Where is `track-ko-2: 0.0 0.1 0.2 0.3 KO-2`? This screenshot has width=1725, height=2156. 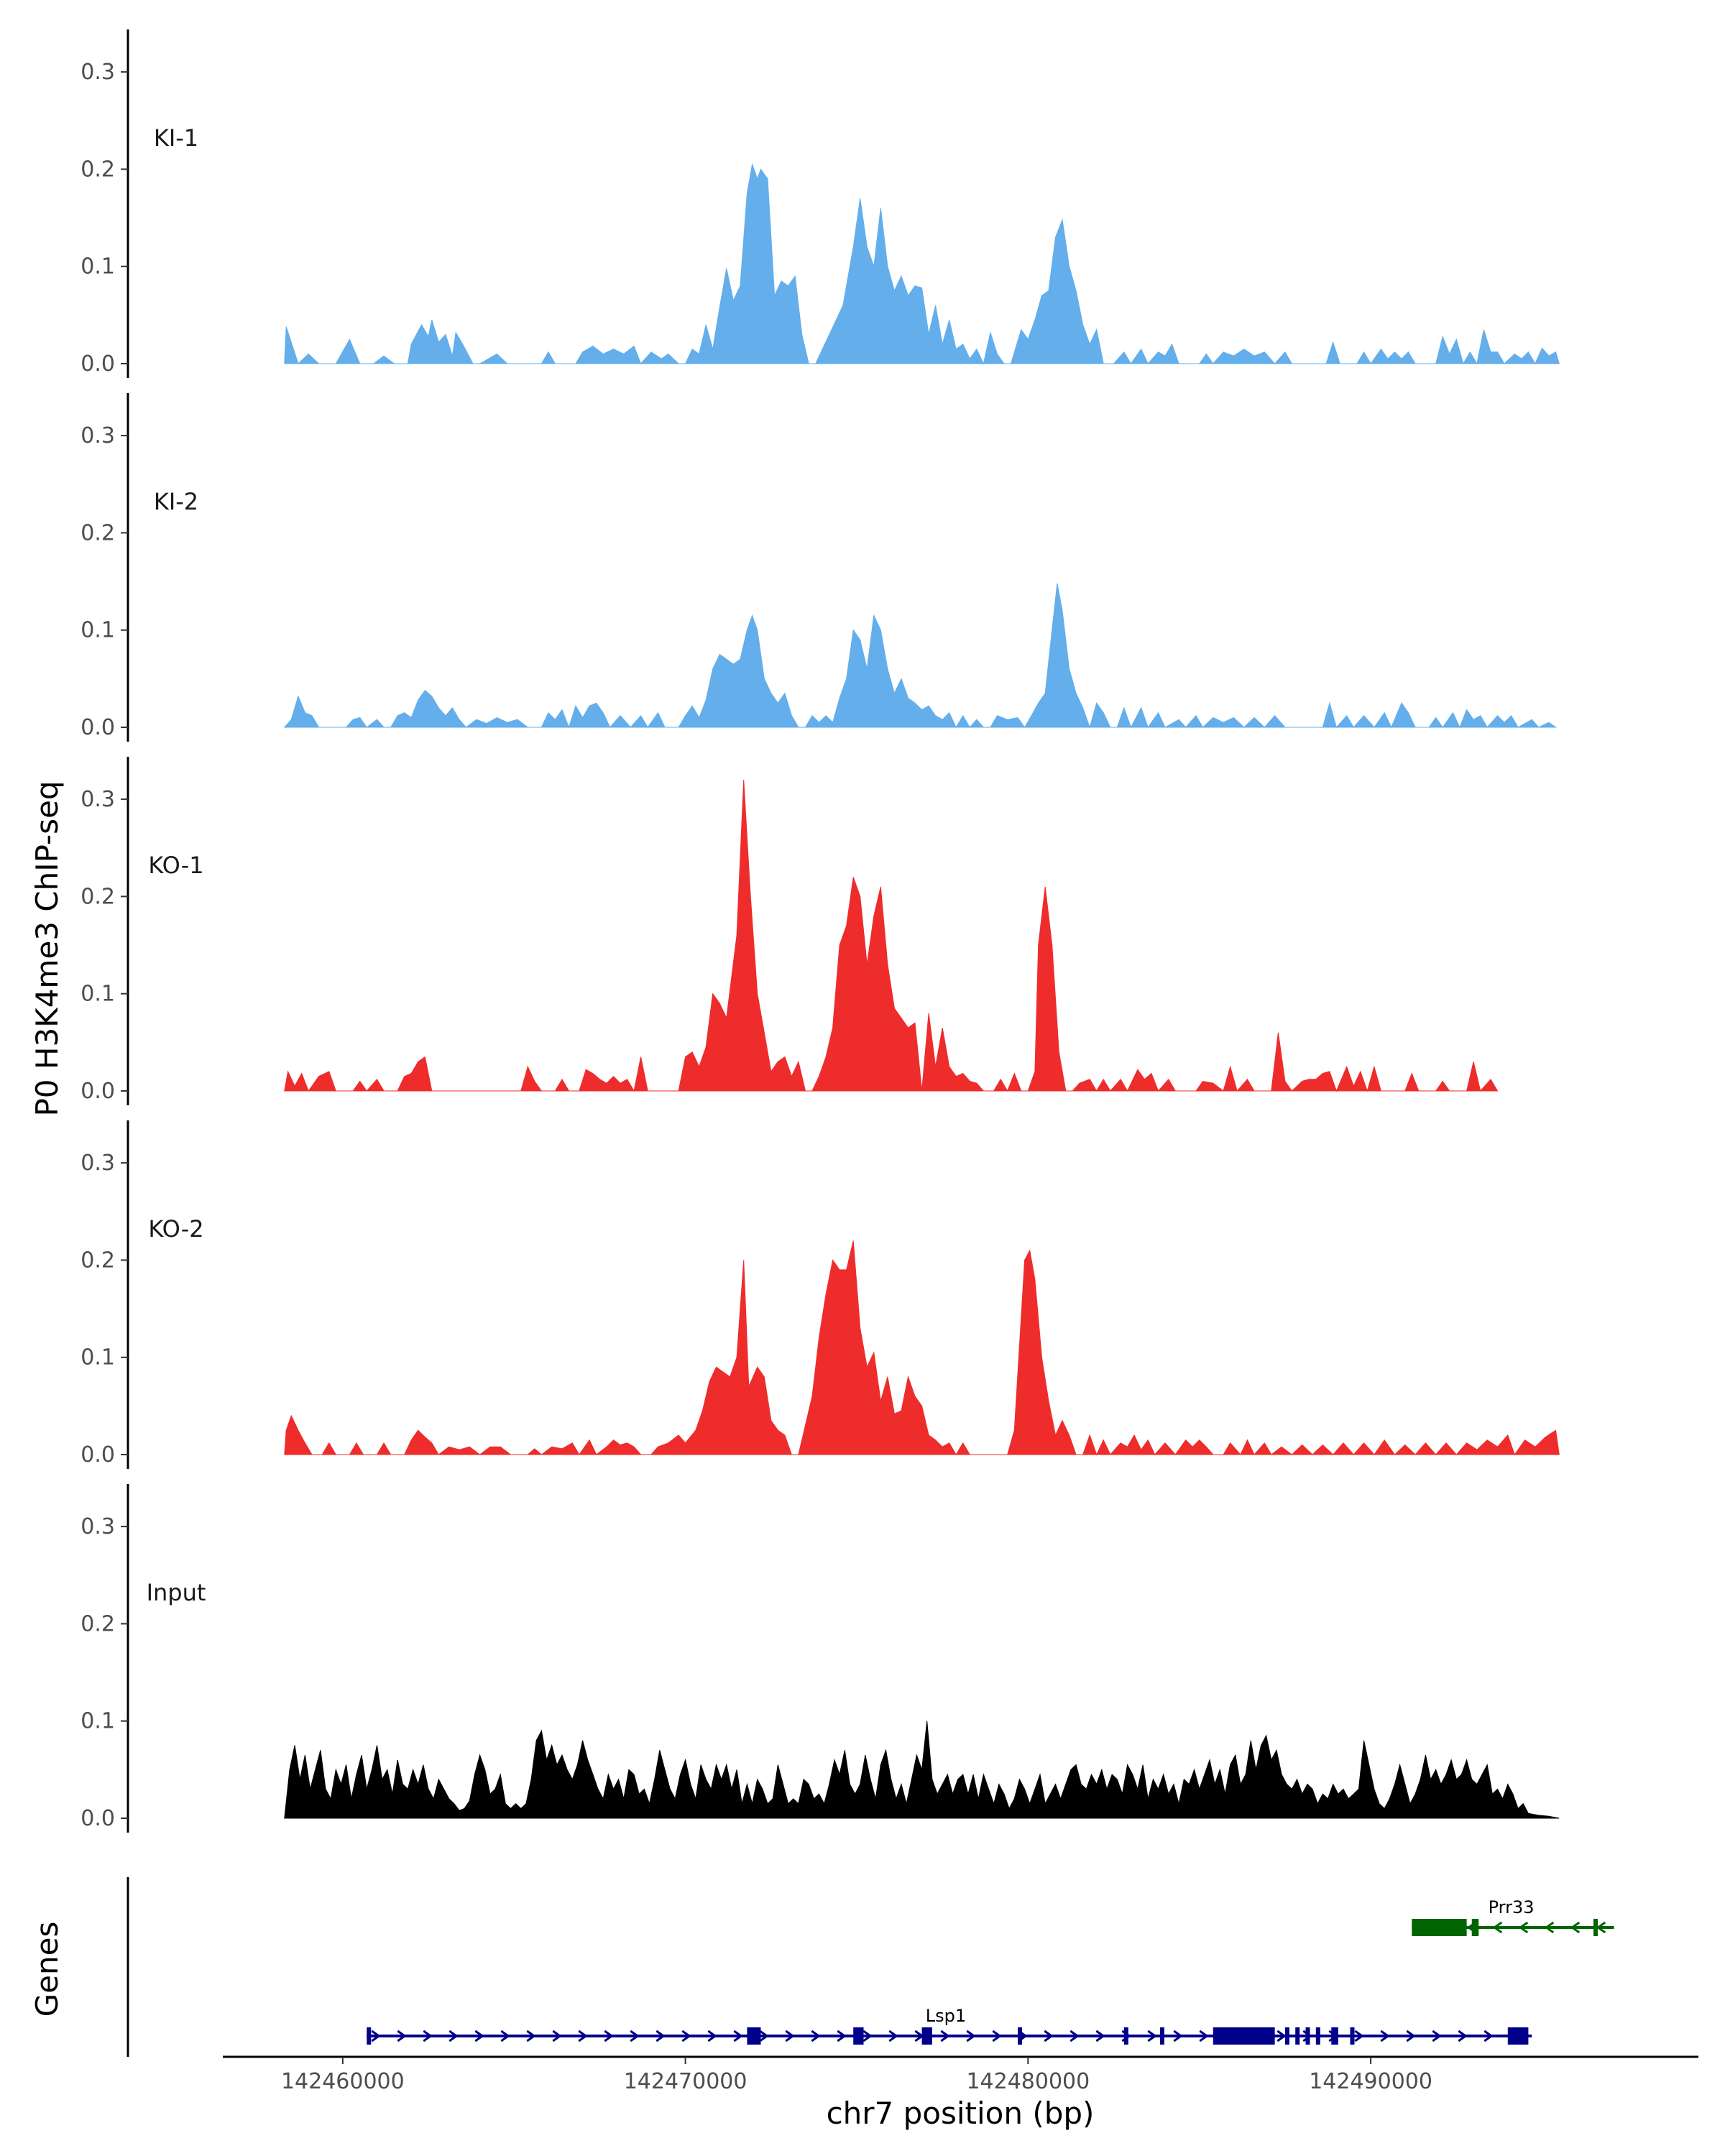
track-ko-2: 0.0 0.1 0.2 0.3 KO-2 is located at coordinates (820, 1294).